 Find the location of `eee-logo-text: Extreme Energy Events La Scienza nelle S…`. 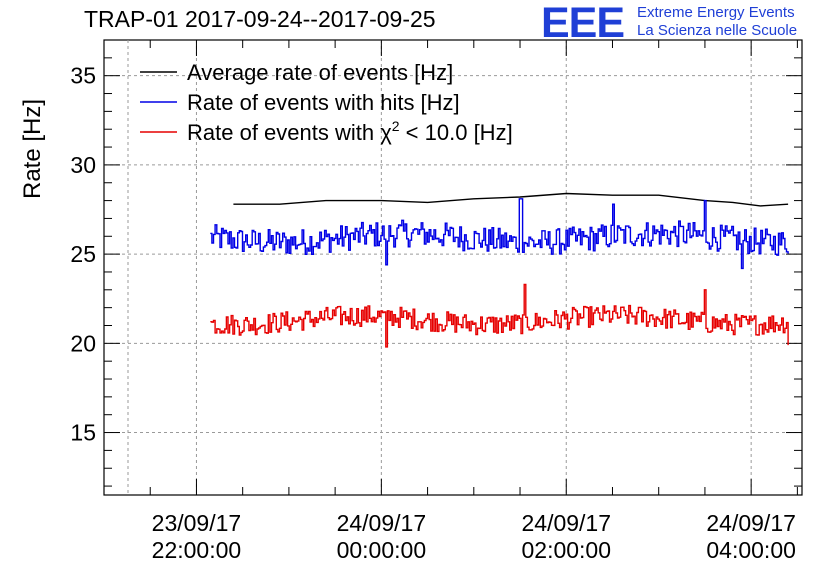

eee-logo-text: Extreme Energy Events La Scienza nelle S… is located at coordinates (717, 22).